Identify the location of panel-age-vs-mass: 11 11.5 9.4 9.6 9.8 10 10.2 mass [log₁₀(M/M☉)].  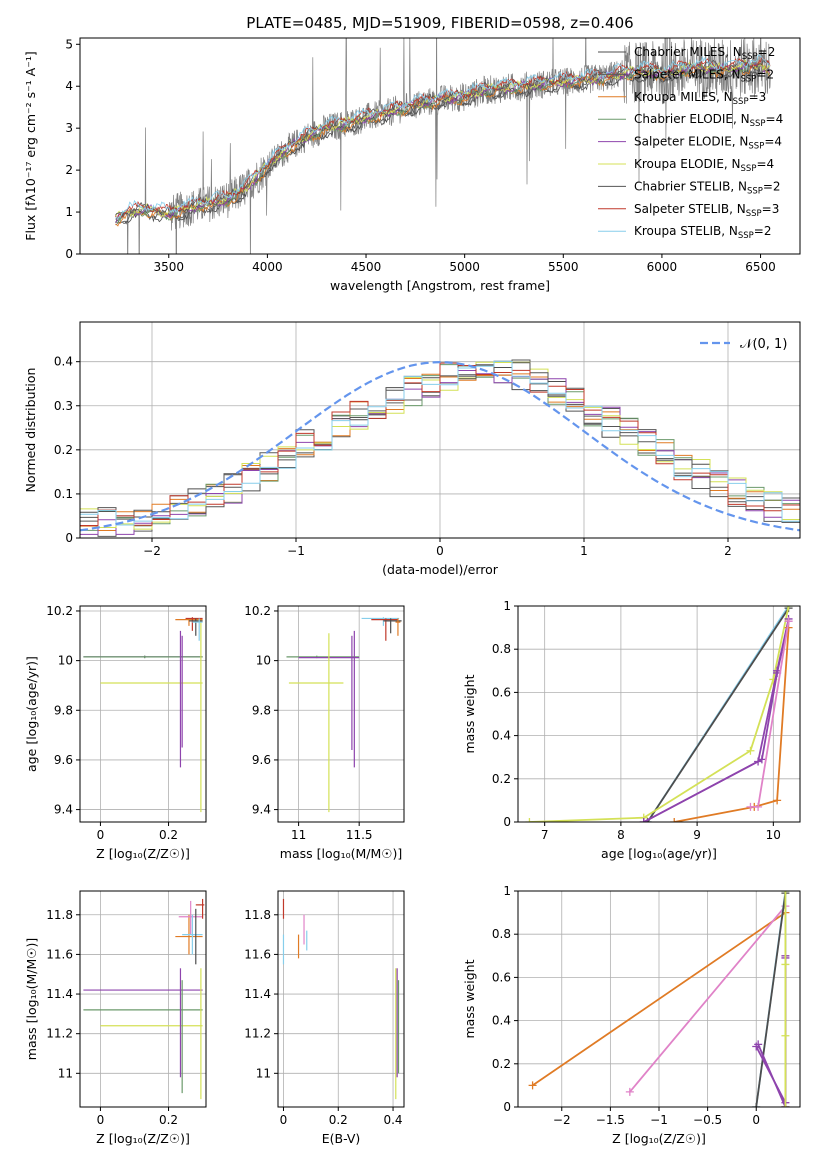
(324, 732).